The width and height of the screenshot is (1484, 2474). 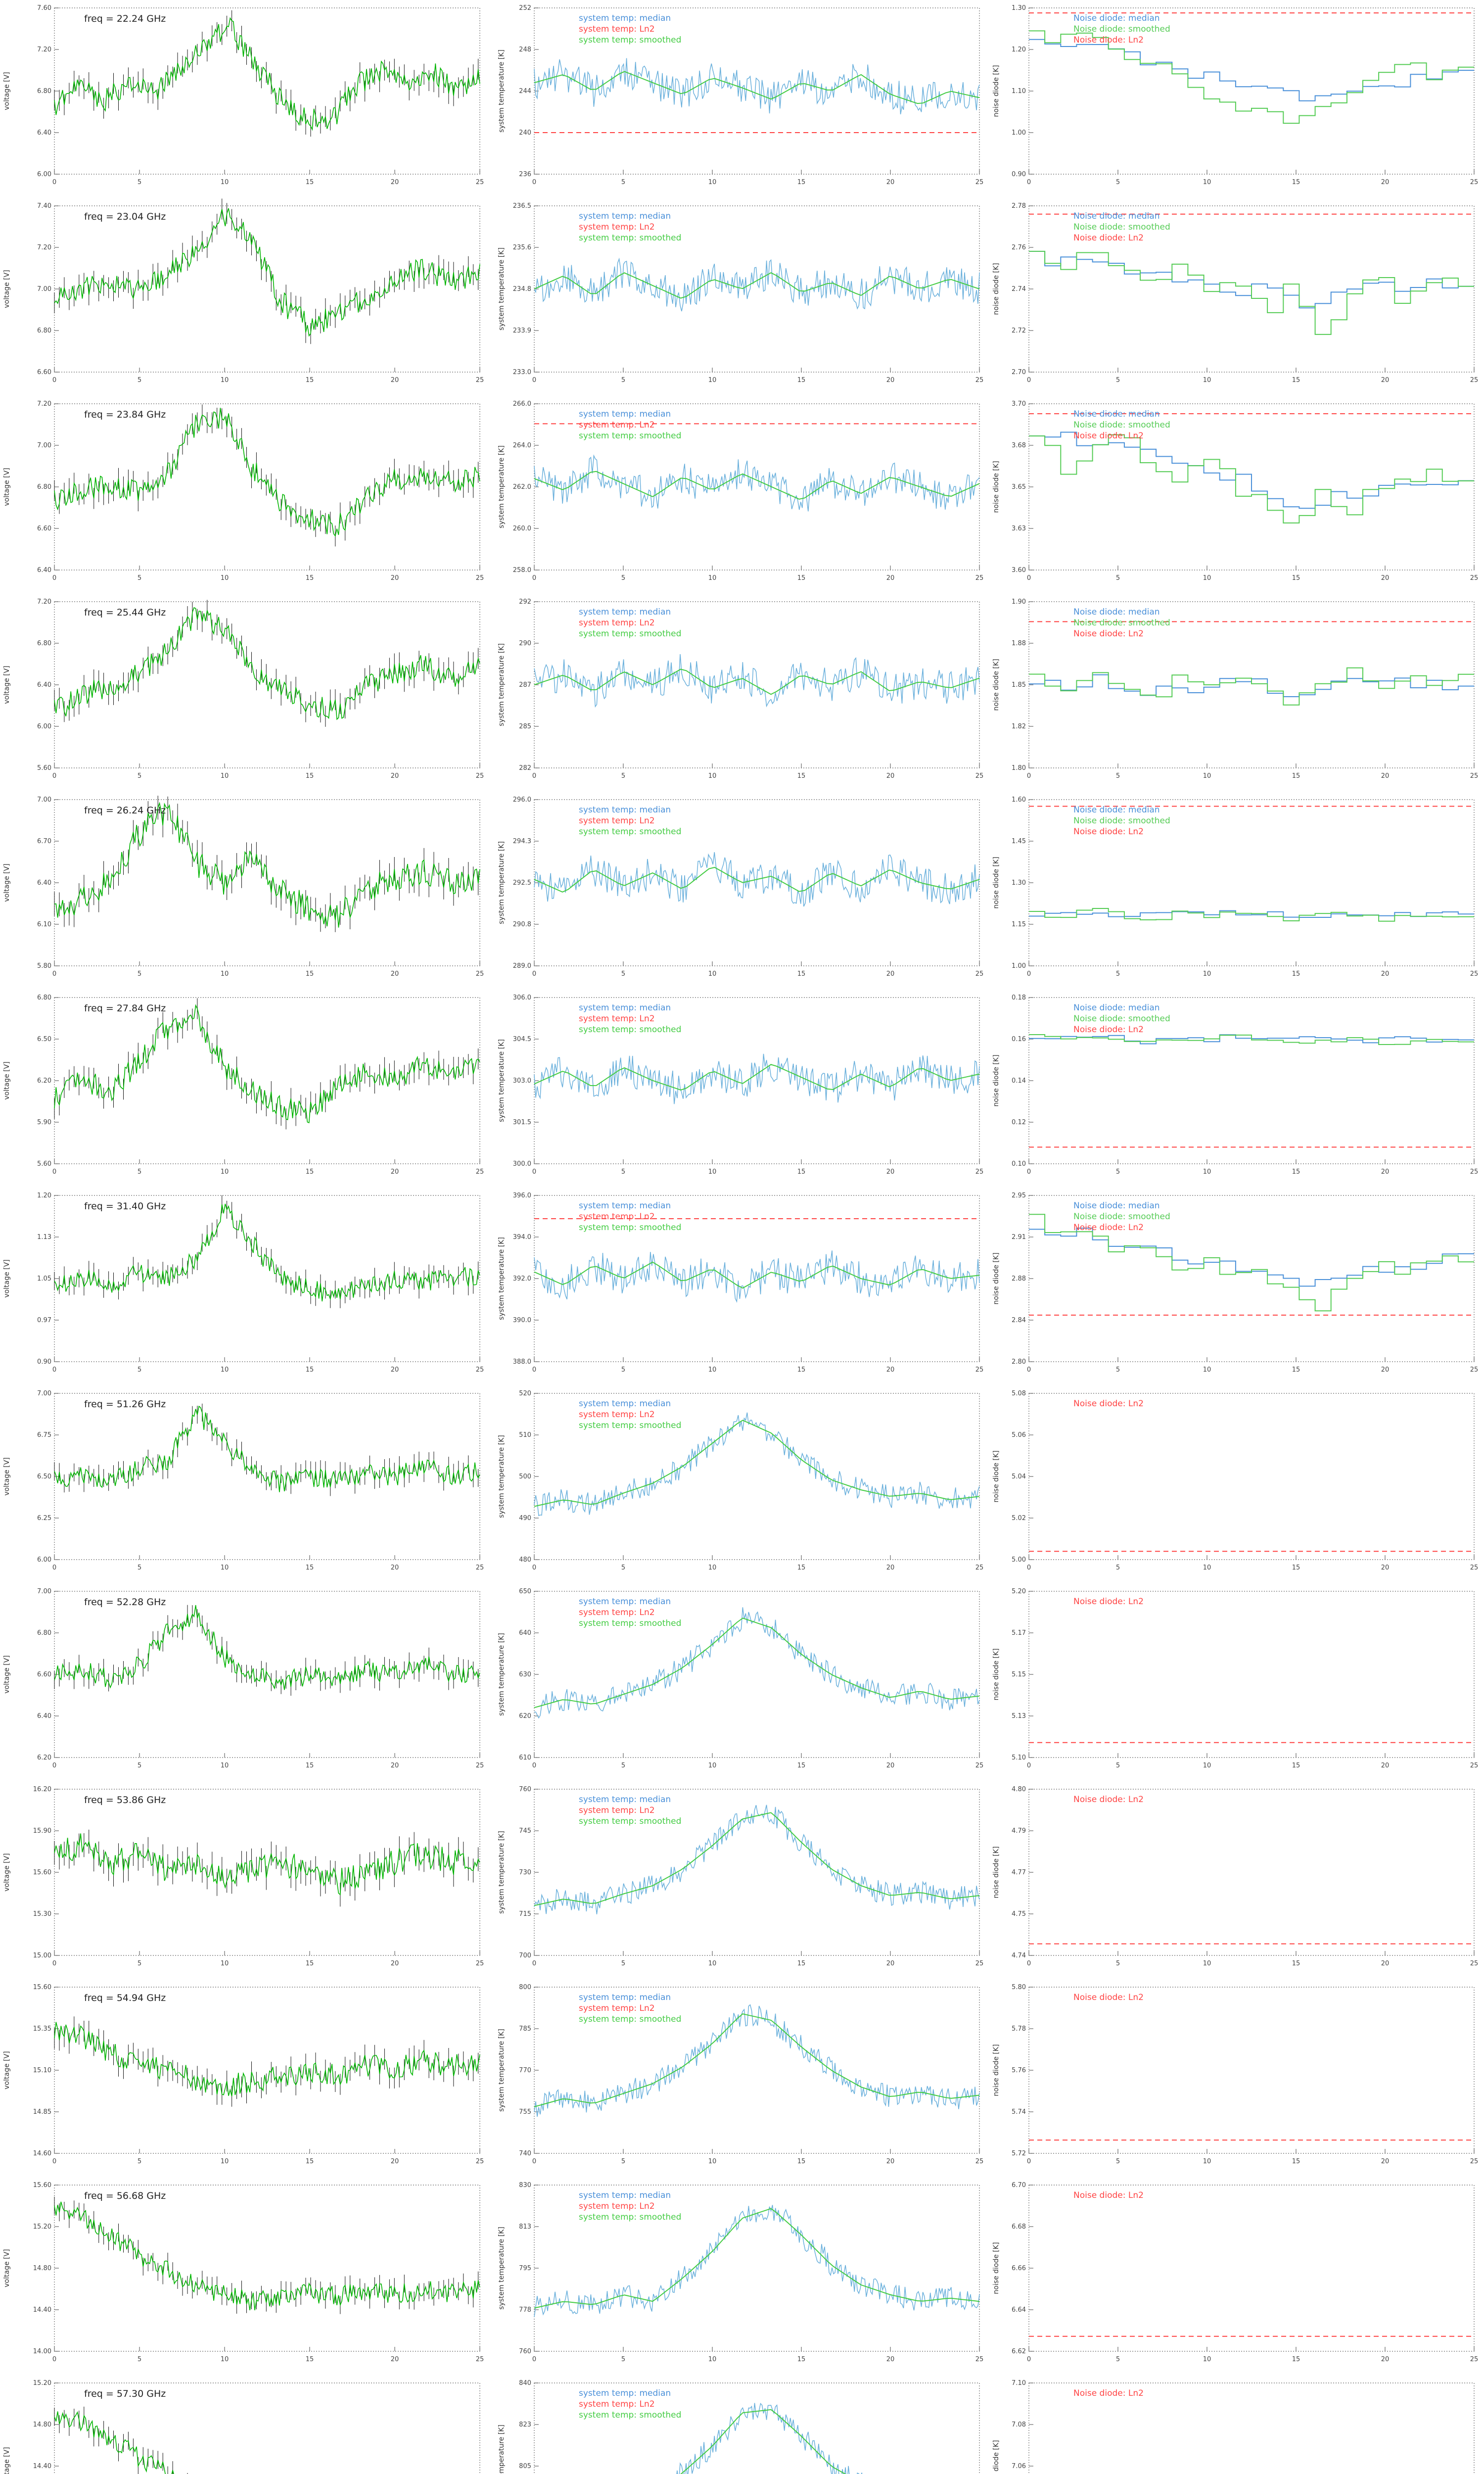 I want to click on y-tick-label: 2.88, so click(x=1019, y=1279).